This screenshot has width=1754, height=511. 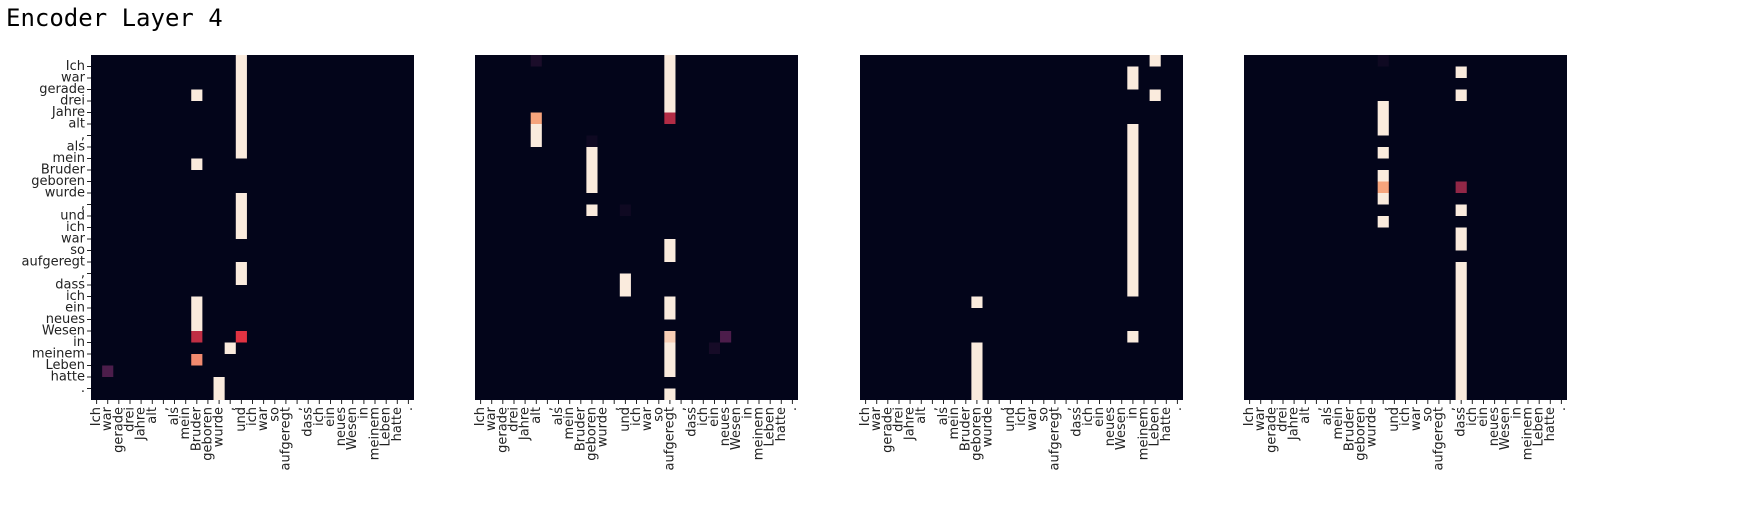 What do you see at coordinates (1132, 413) in the screenshot?
I see `x-tick-label: in` at bounding box center [1132, 413].